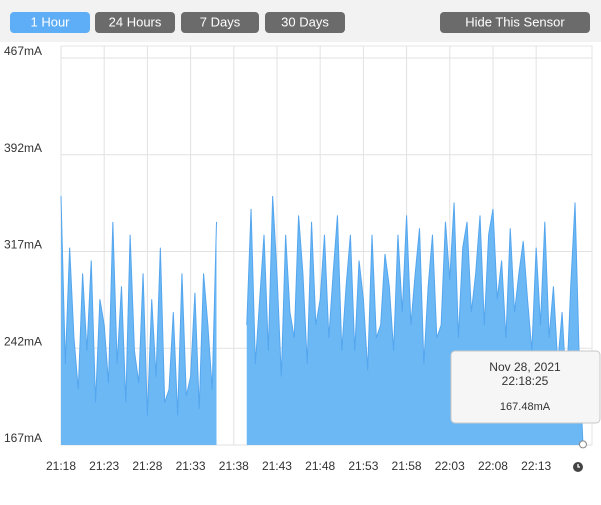 Image resolution: width=601 pixels, height=505 pixels. What do you see at coordinates (23, 438) in the screenshot?
I see `y-tick-label: 167mA` at bounding box center [23, 438].